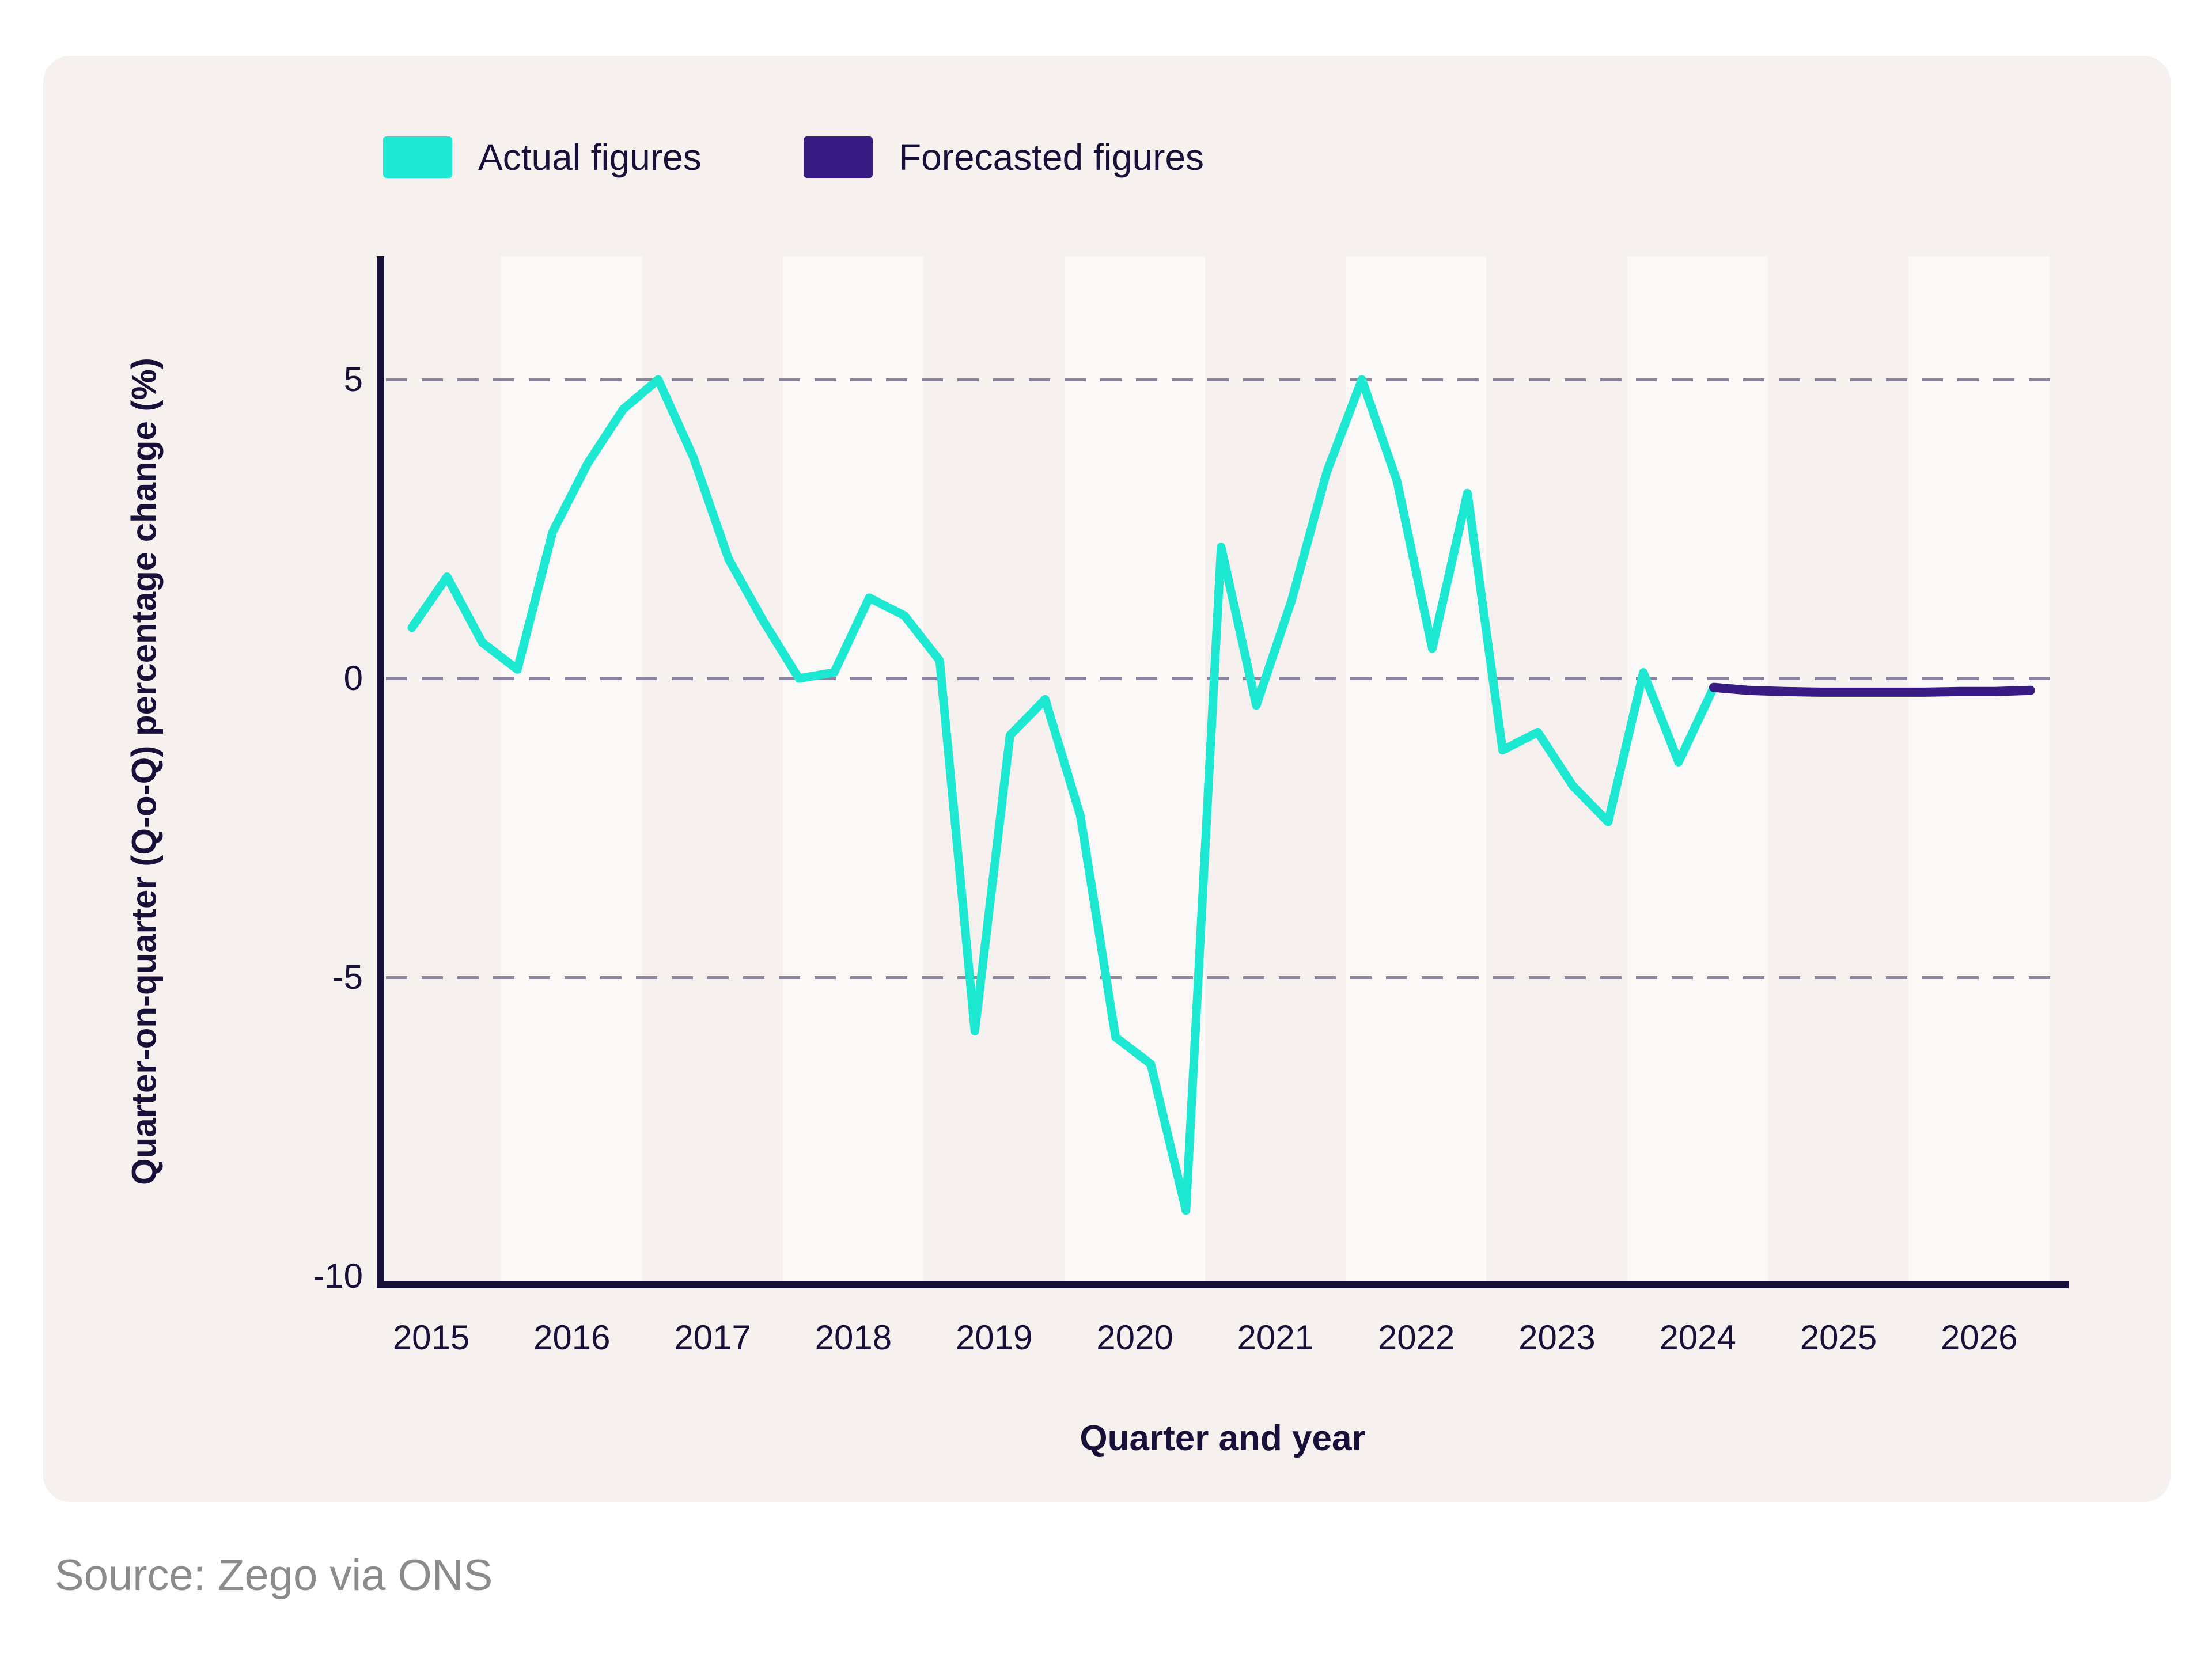  Describe the element at coordinates (347, 977) in the screenshot. I see `y-tick-label--5: -5` at that location.